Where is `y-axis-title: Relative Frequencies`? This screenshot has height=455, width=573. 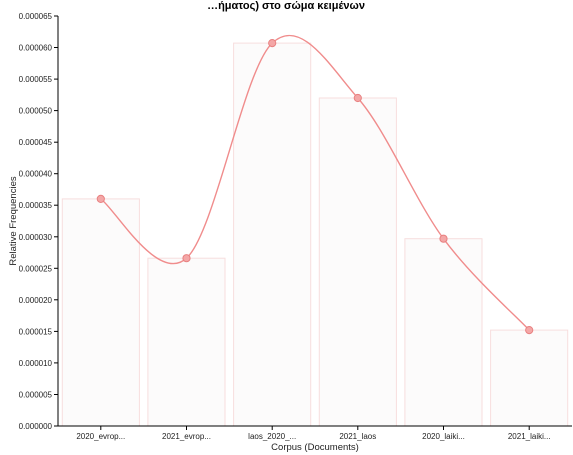
y-axis-title: Relative Frequencies is located at coordinates (13, 220).